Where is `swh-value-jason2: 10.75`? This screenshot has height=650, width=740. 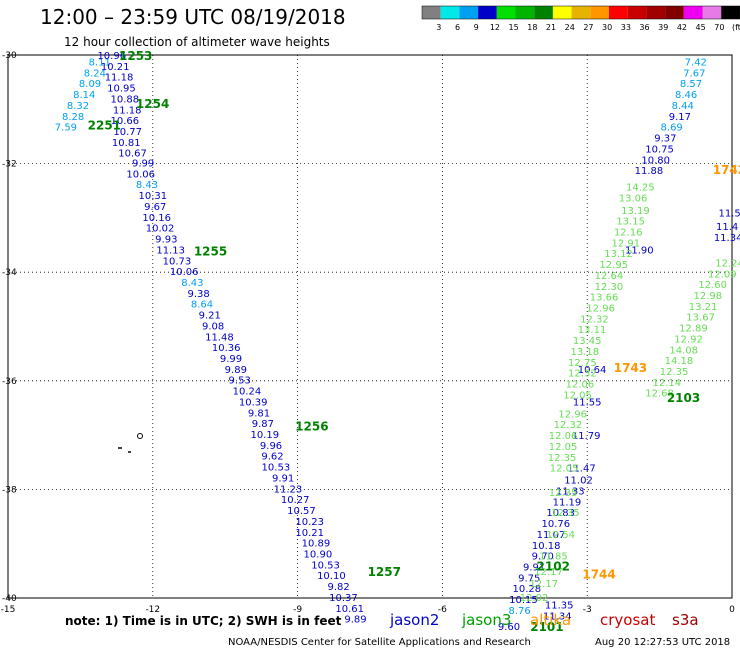
swh-value-jason2: 10.75 is located at coordinates (659, 149).